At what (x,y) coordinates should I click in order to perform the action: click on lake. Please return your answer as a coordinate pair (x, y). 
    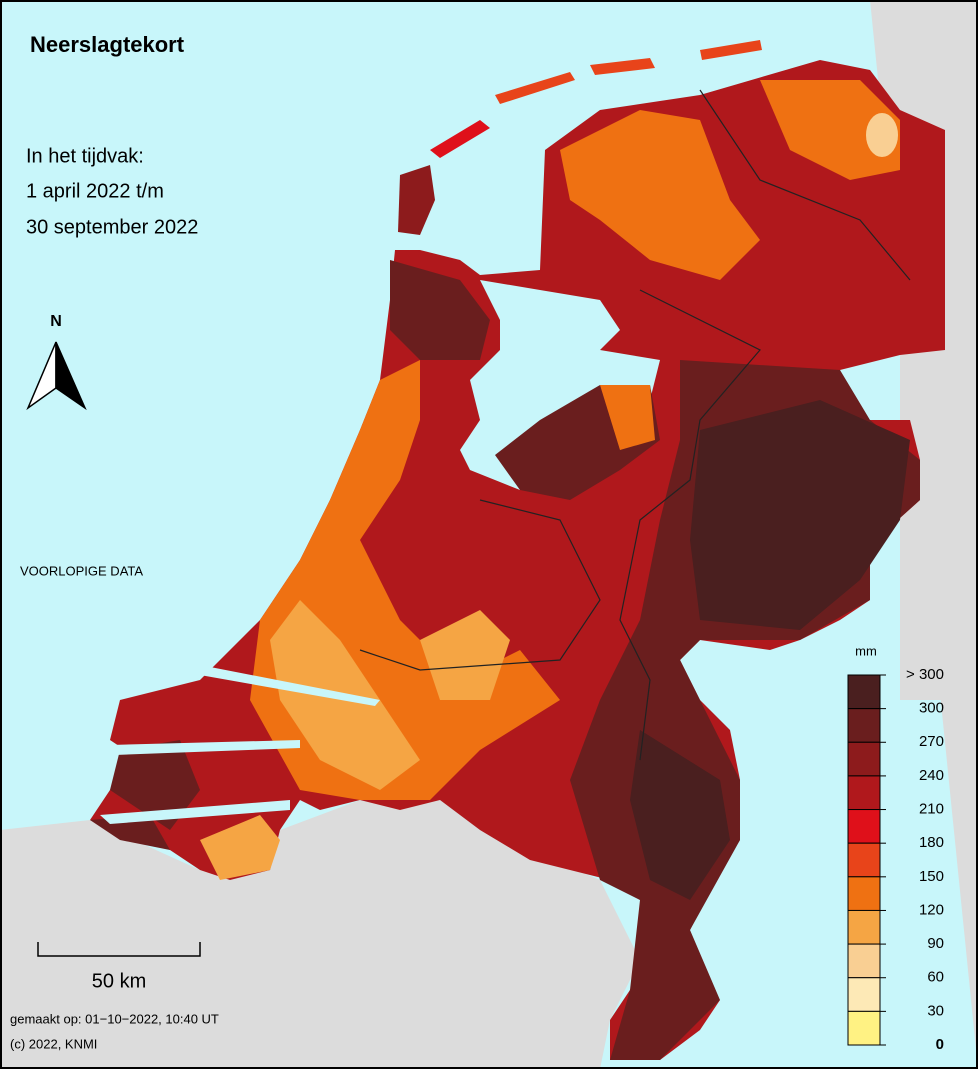
    Looking at the image, I should click on (560, 385).